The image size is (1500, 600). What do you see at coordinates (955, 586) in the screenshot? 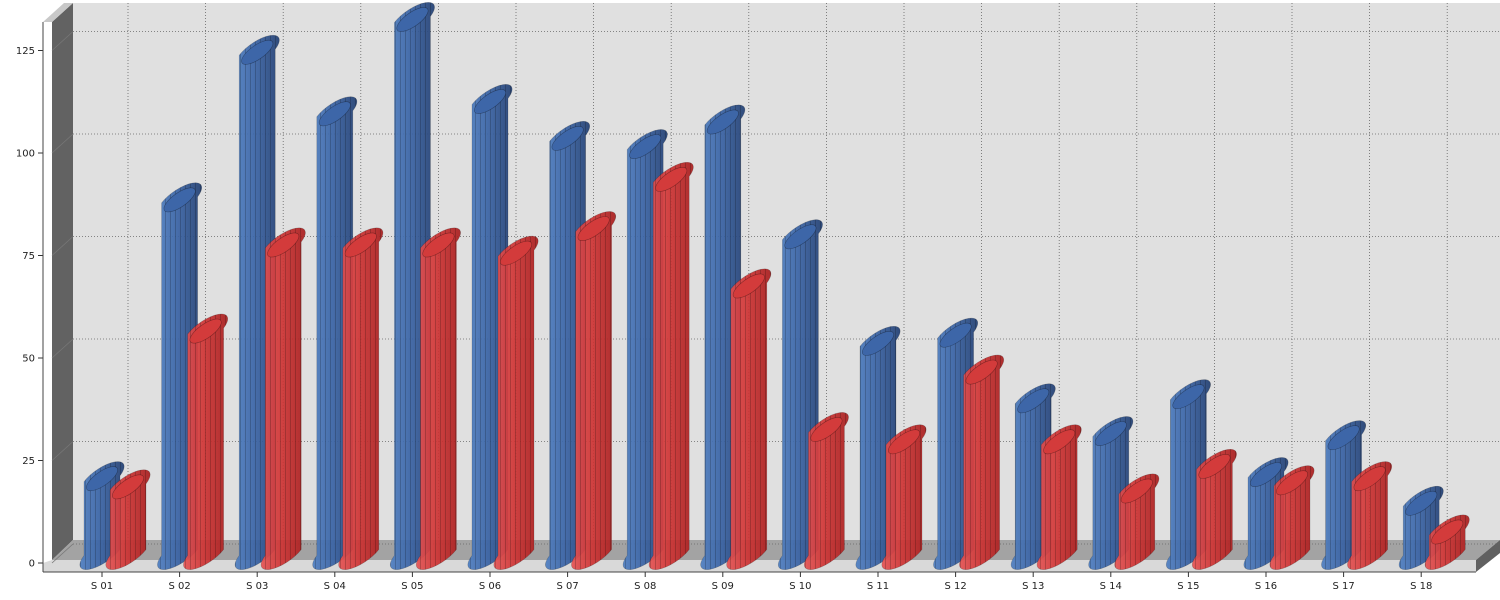
I see `x-tick-label: S 12` at bounding box center [955, 586].